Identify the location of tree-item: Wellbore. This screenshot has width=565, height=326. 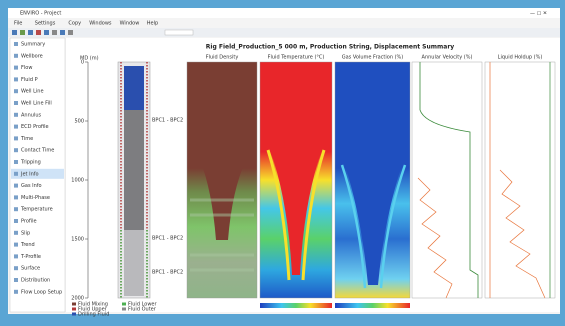
(32, 56).